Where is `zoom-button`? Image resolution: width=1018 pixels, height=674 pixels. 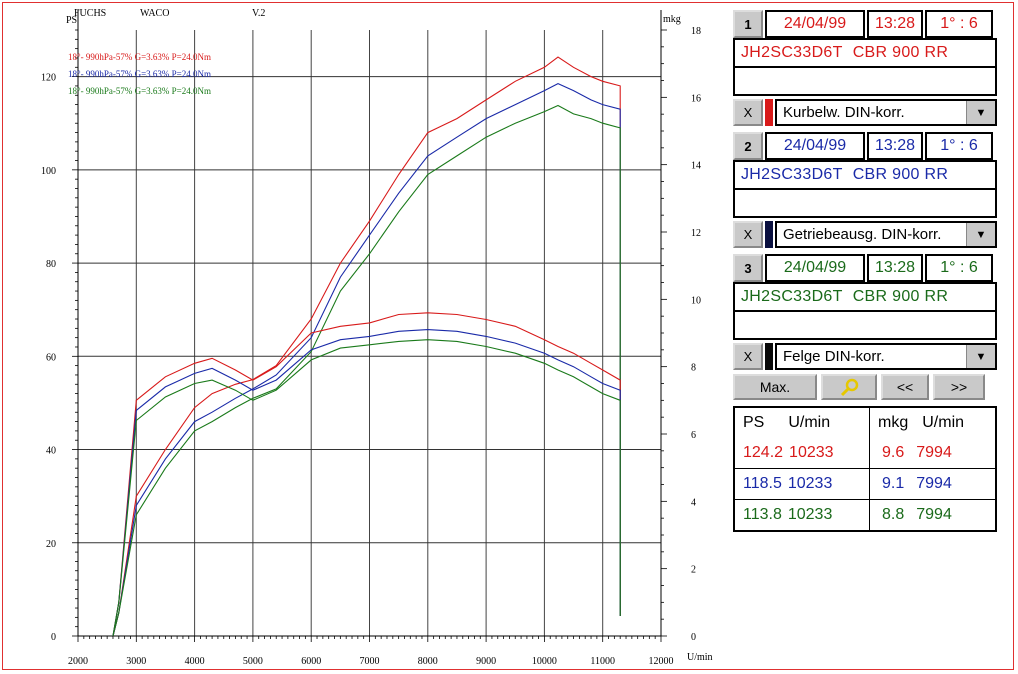
zoom-button is located at coordinates (849, 387).